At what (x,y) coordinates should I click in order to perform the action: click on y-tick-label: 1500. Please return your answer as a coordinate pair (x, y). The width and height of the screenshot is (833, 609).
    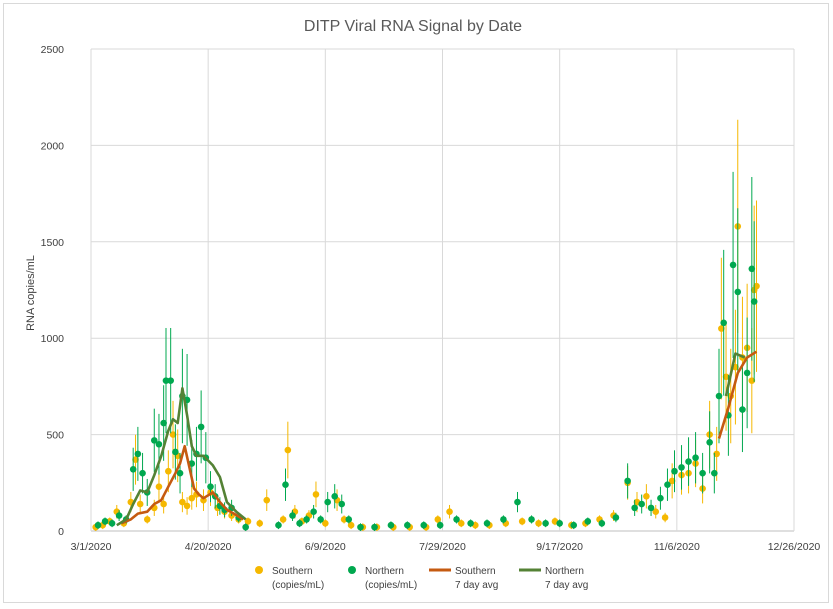
    Looking at the image, I should click on (53, 243).